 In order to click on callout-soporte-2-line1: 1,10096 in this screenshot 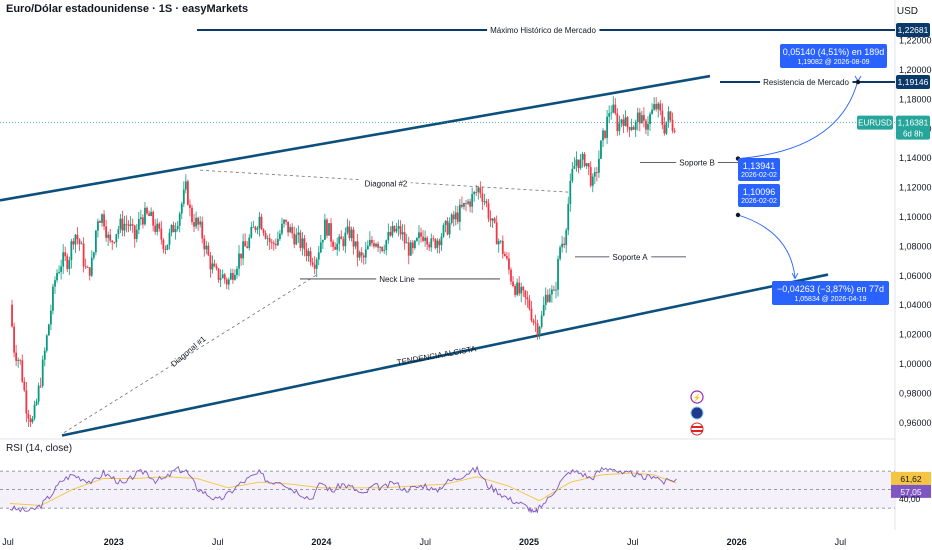, I will do `click(759, 192)`.